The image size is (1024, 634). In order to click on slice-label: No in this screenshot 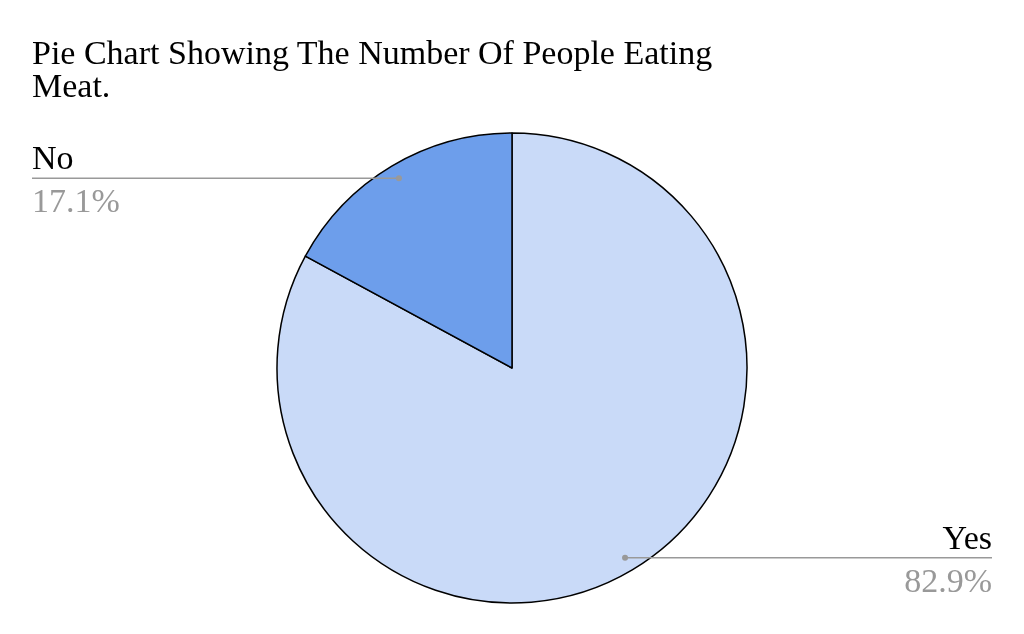, I will do `click(53, 158)`.